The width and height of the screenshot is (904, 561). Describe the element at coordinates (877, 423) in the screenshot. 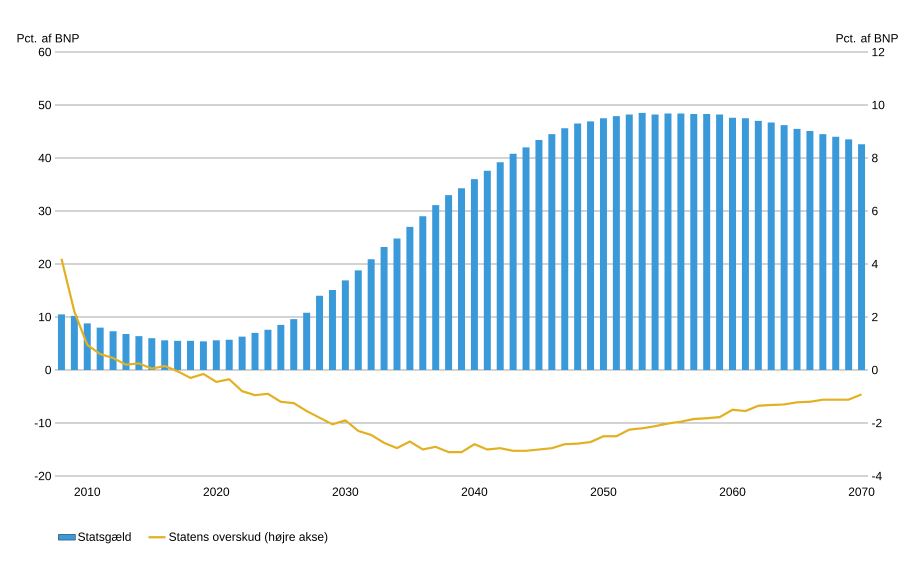

I see `y2-tick-label: -2` at that location.